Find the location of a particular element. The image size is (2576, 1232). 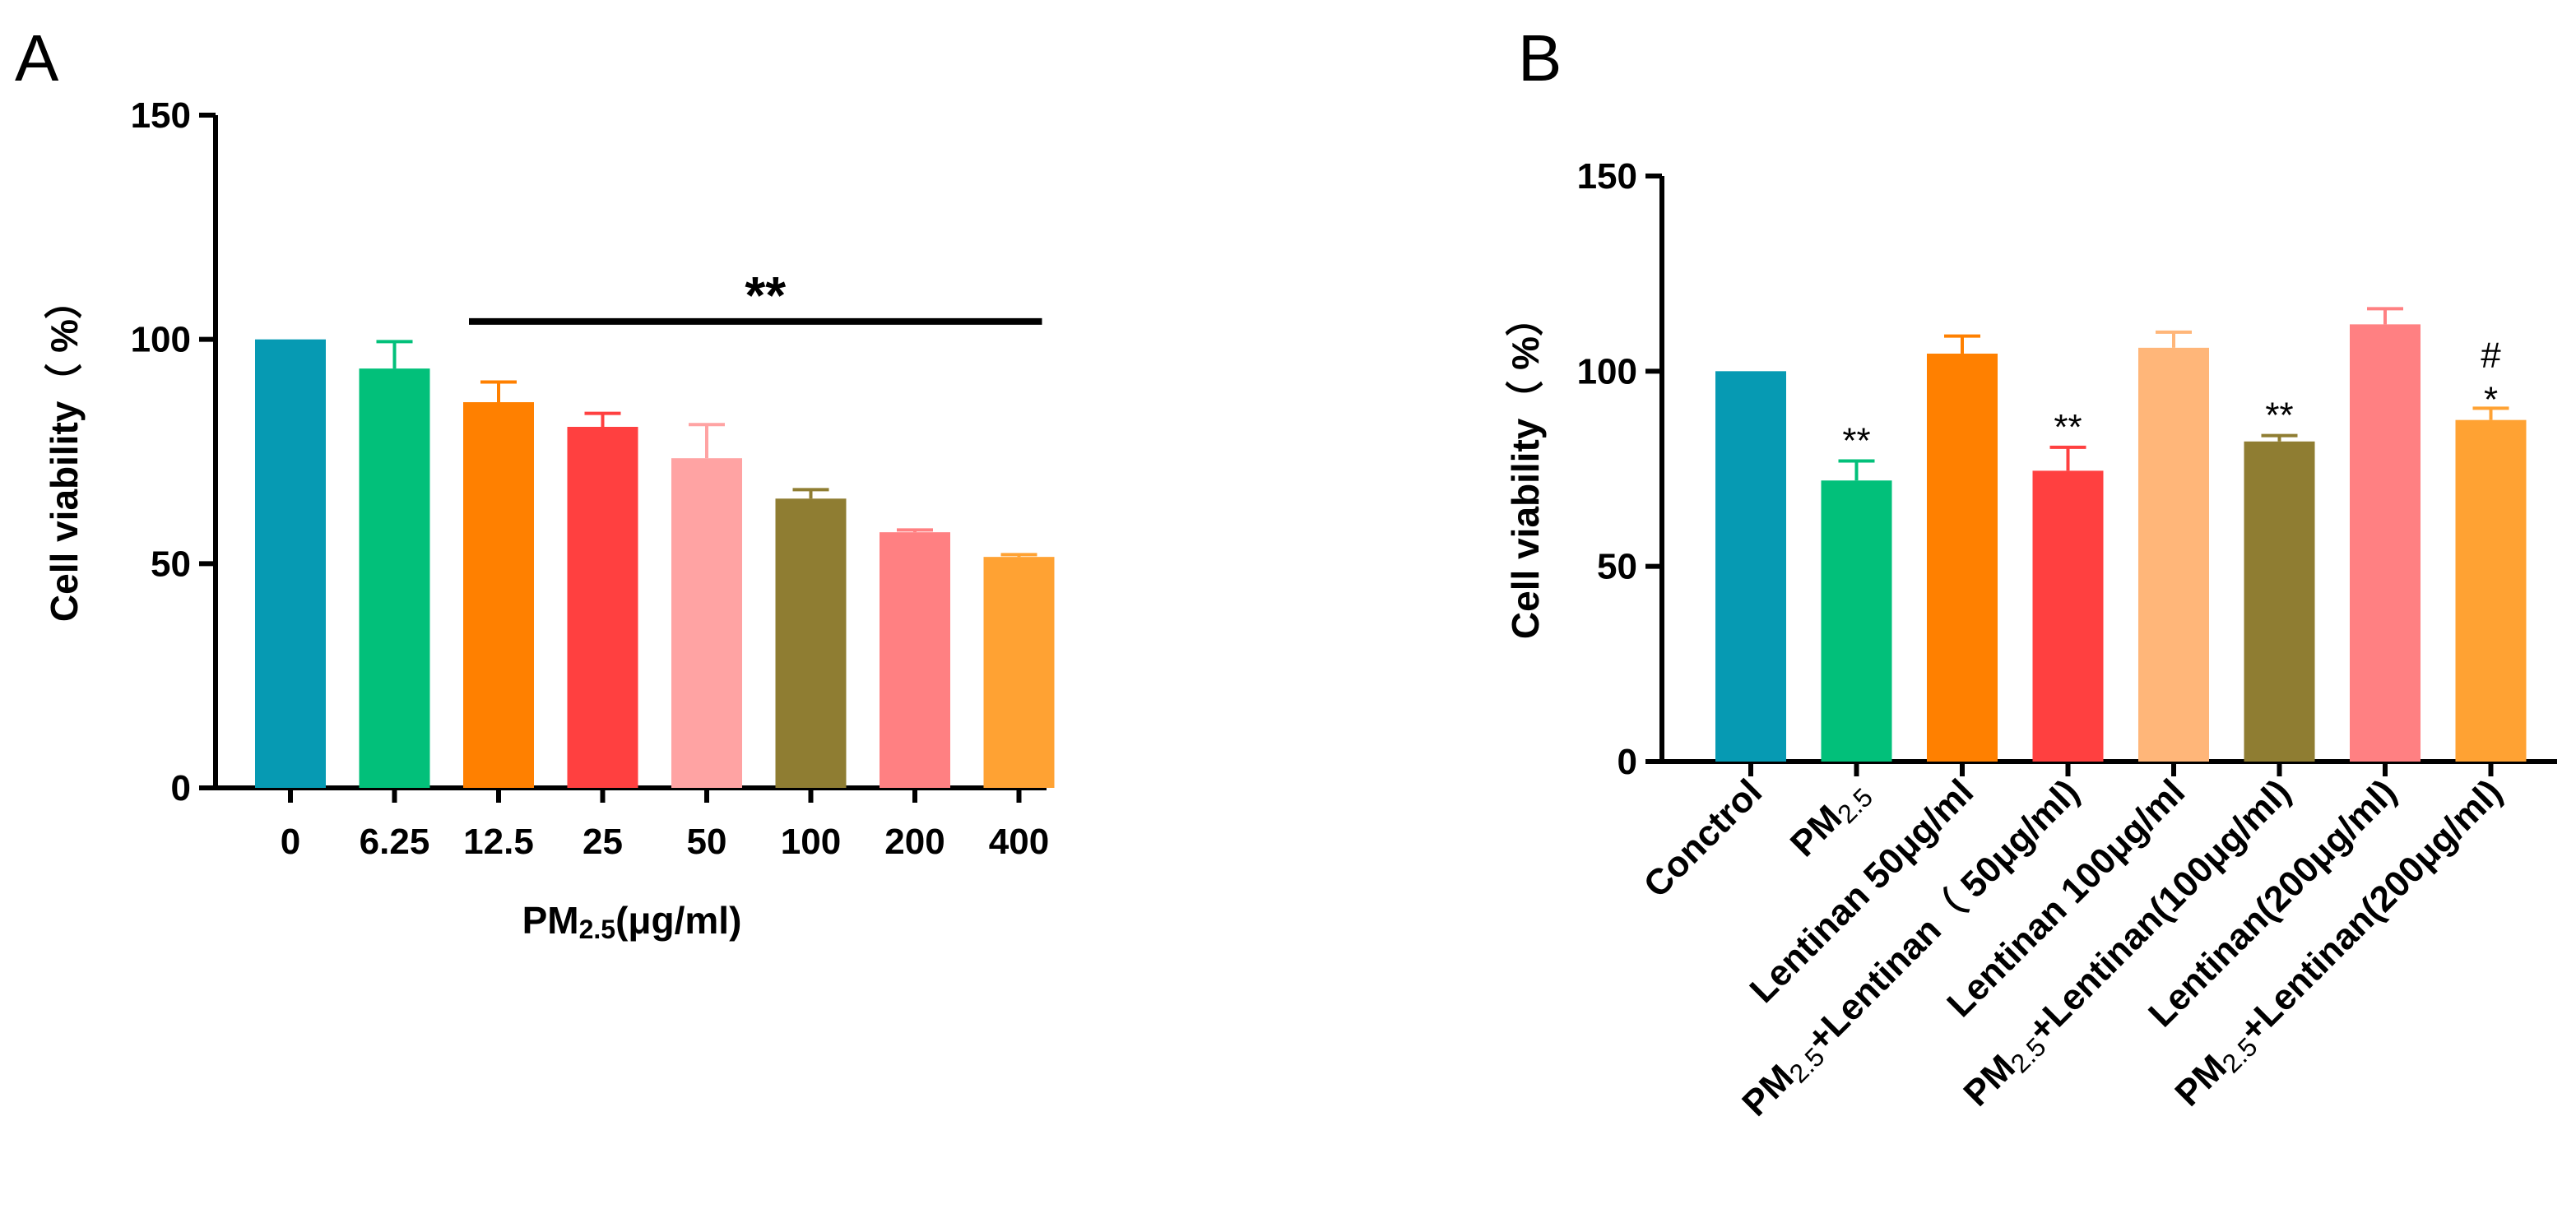

x-tick-label: 0 is located at coordinates (290, 842).